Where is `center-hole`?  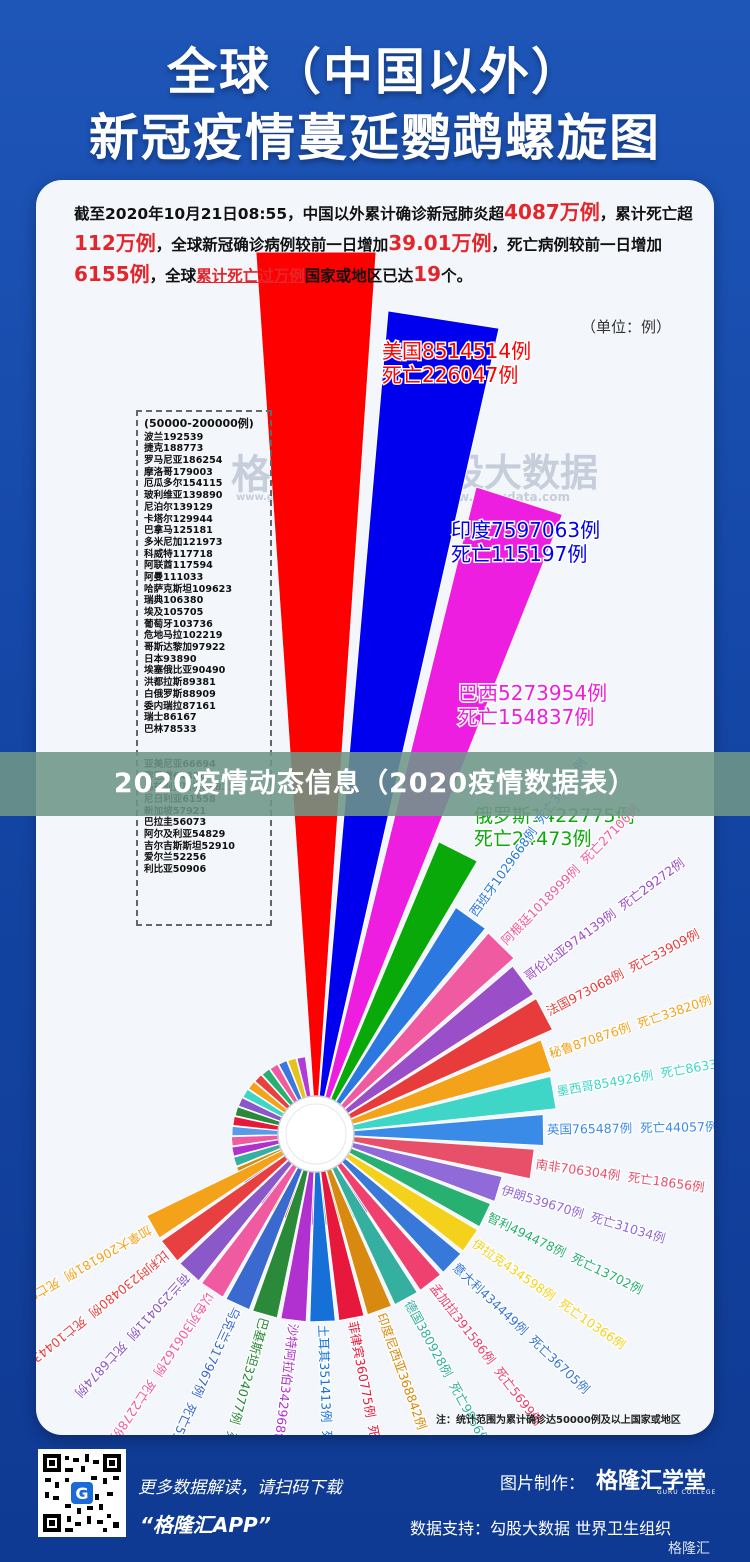
center-hole is located at coordinates (316, 1134).